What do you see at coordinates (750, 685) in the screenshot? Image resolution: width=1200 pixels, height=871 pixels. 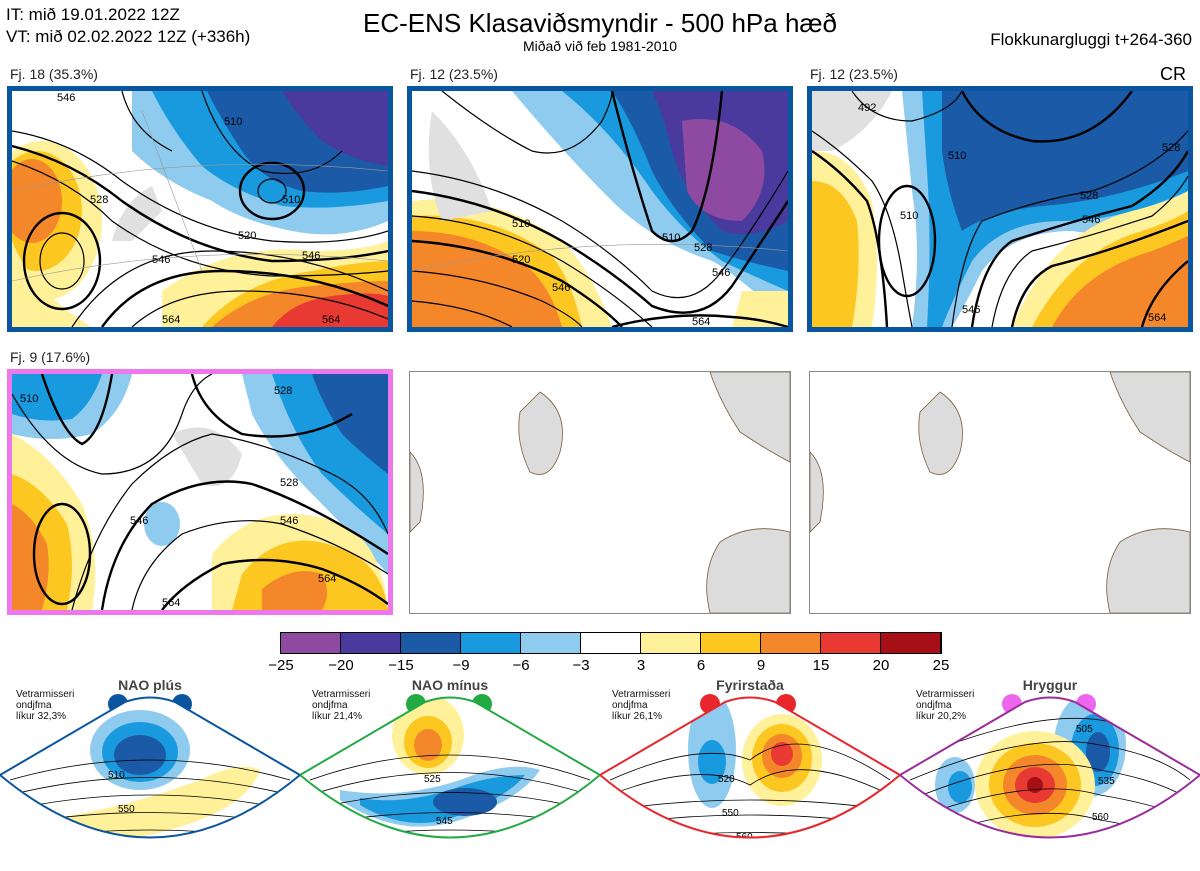 I see `regime-3-title: Fyrirstaða` at bounding box center [750, 685].